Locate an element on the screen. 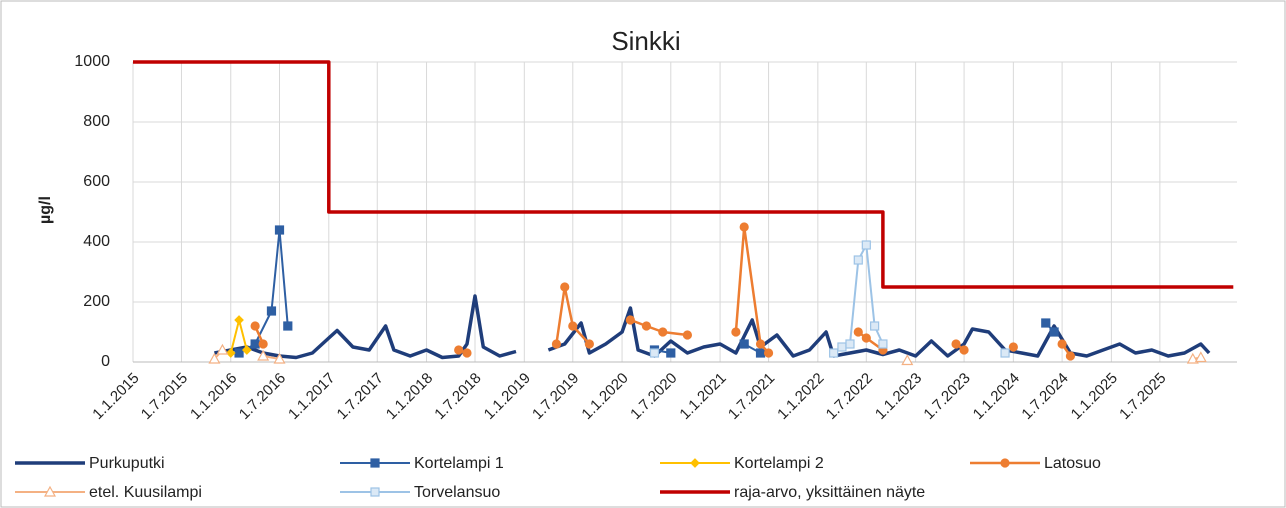 Image resolution: width=1286 pixels, height=508 pixels. chart-title: Sinkki is located at coordinates (645, 41).